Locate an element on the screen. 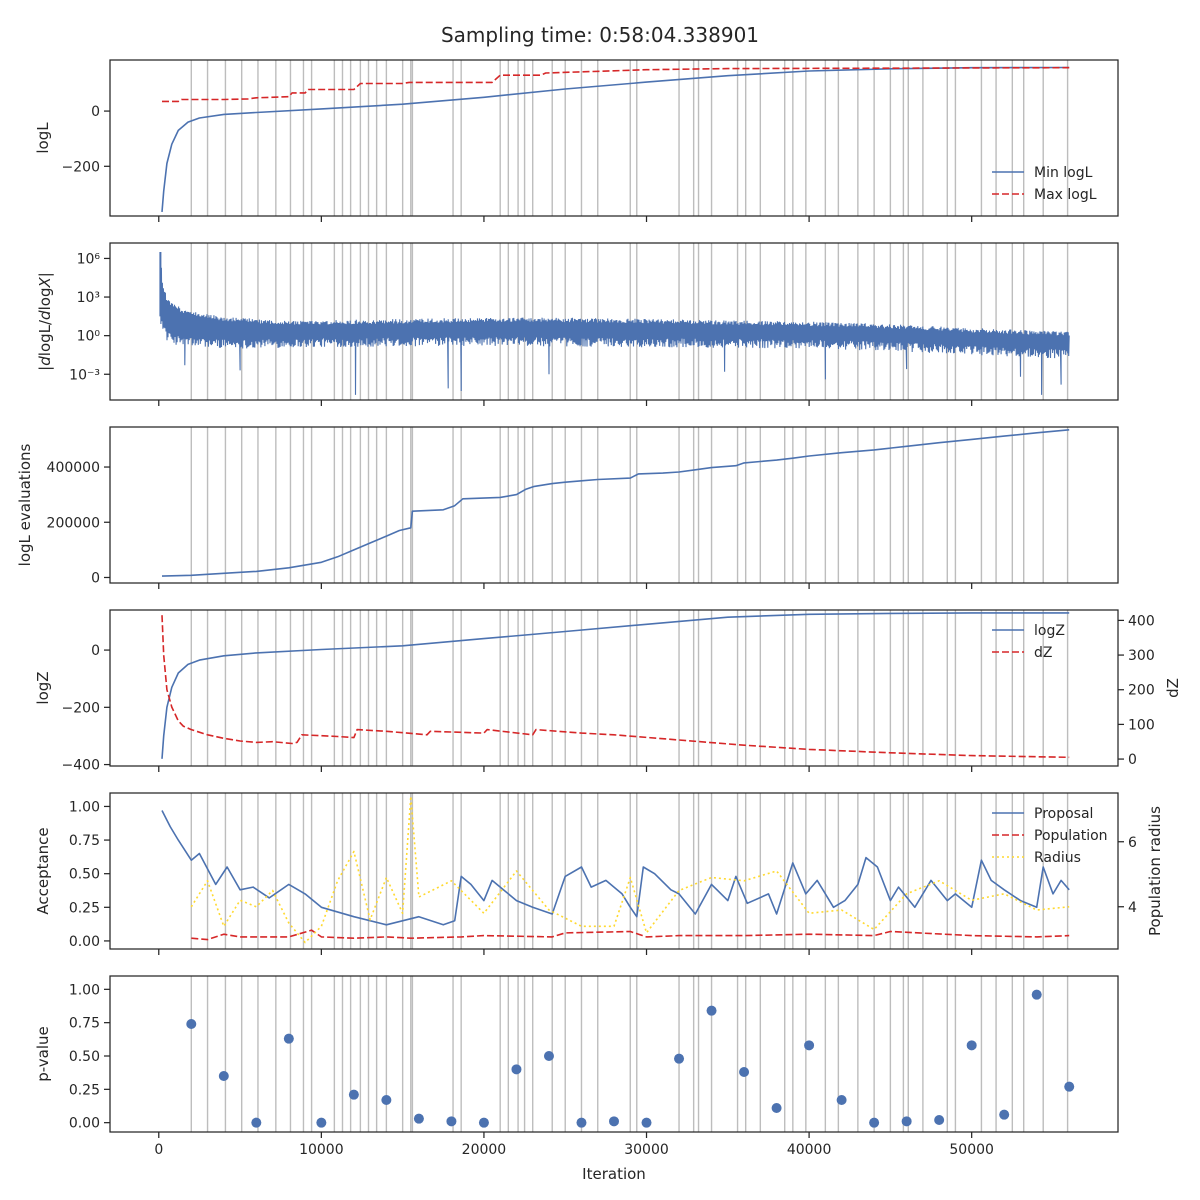  series-radius is located at coordinates (630, 869).